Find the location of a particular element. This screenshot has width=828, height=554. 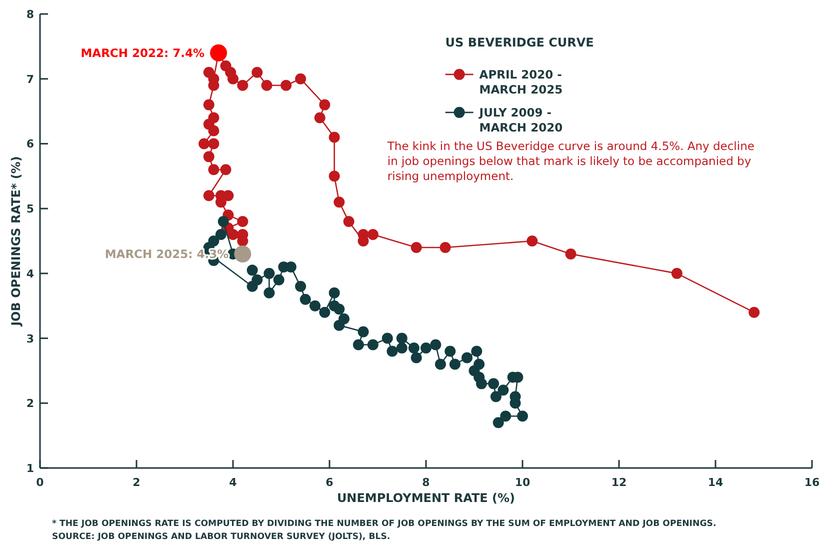

annotation: MARCH 2022: 7.4% is located at coordinates (142, 53).